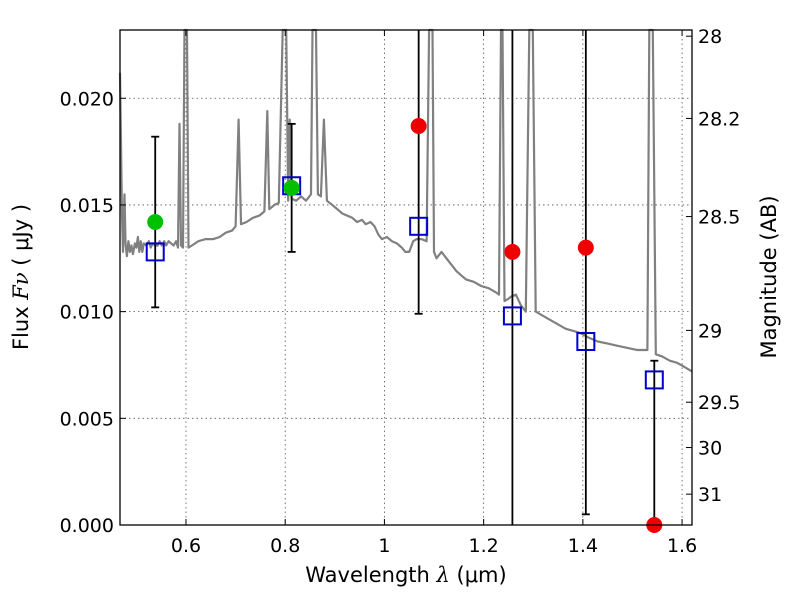  Describe the element at coordinates (87, 419) in the screenshot. I see `y-tick-label: 0.005` at that location.